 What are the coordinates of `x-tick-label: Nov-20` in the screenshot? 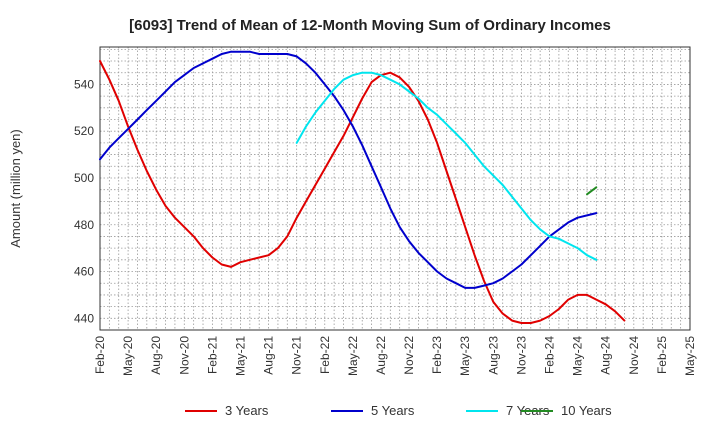 It's located at (184, 355).